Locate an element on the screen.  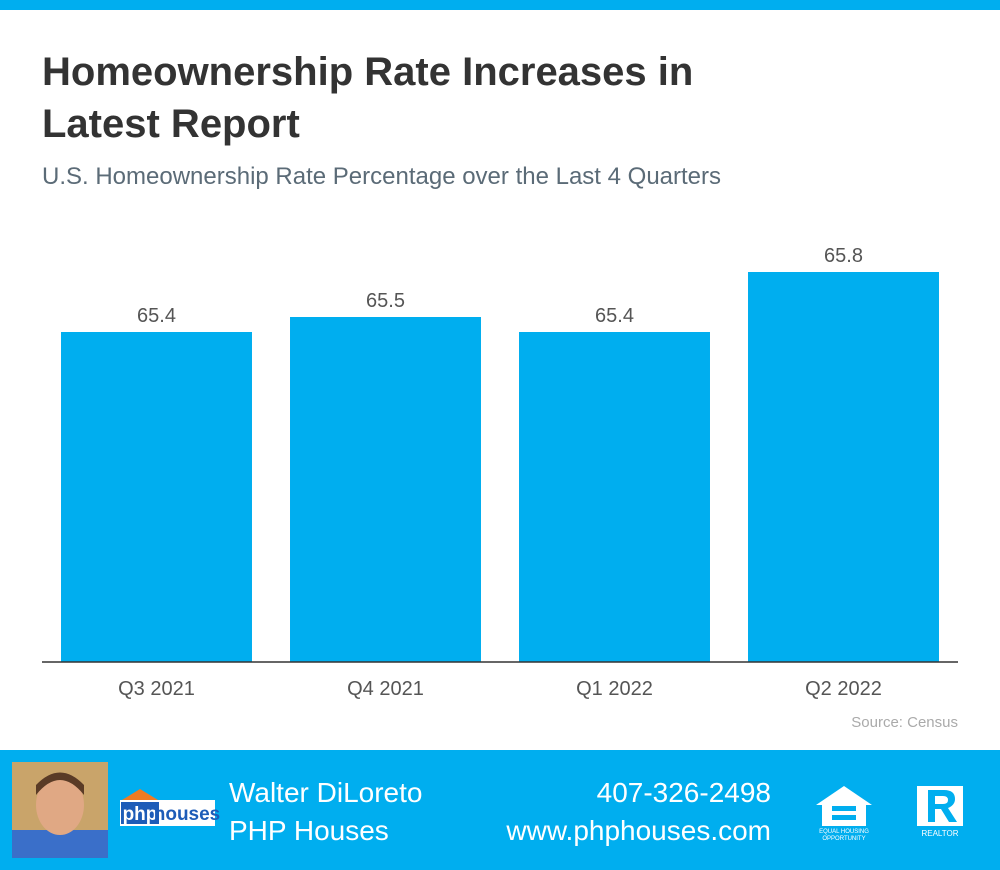
x-tick-label: Q4 2021 is located at coordinates (385, 689).